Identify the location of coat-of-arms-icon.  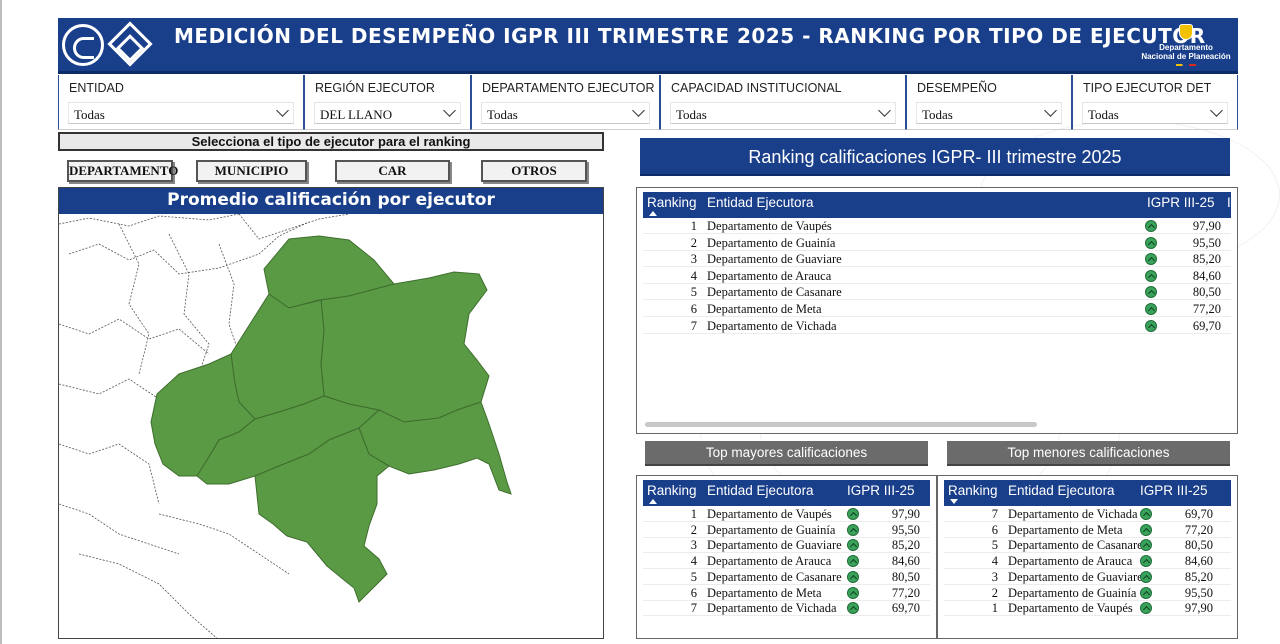
(1186, 32).